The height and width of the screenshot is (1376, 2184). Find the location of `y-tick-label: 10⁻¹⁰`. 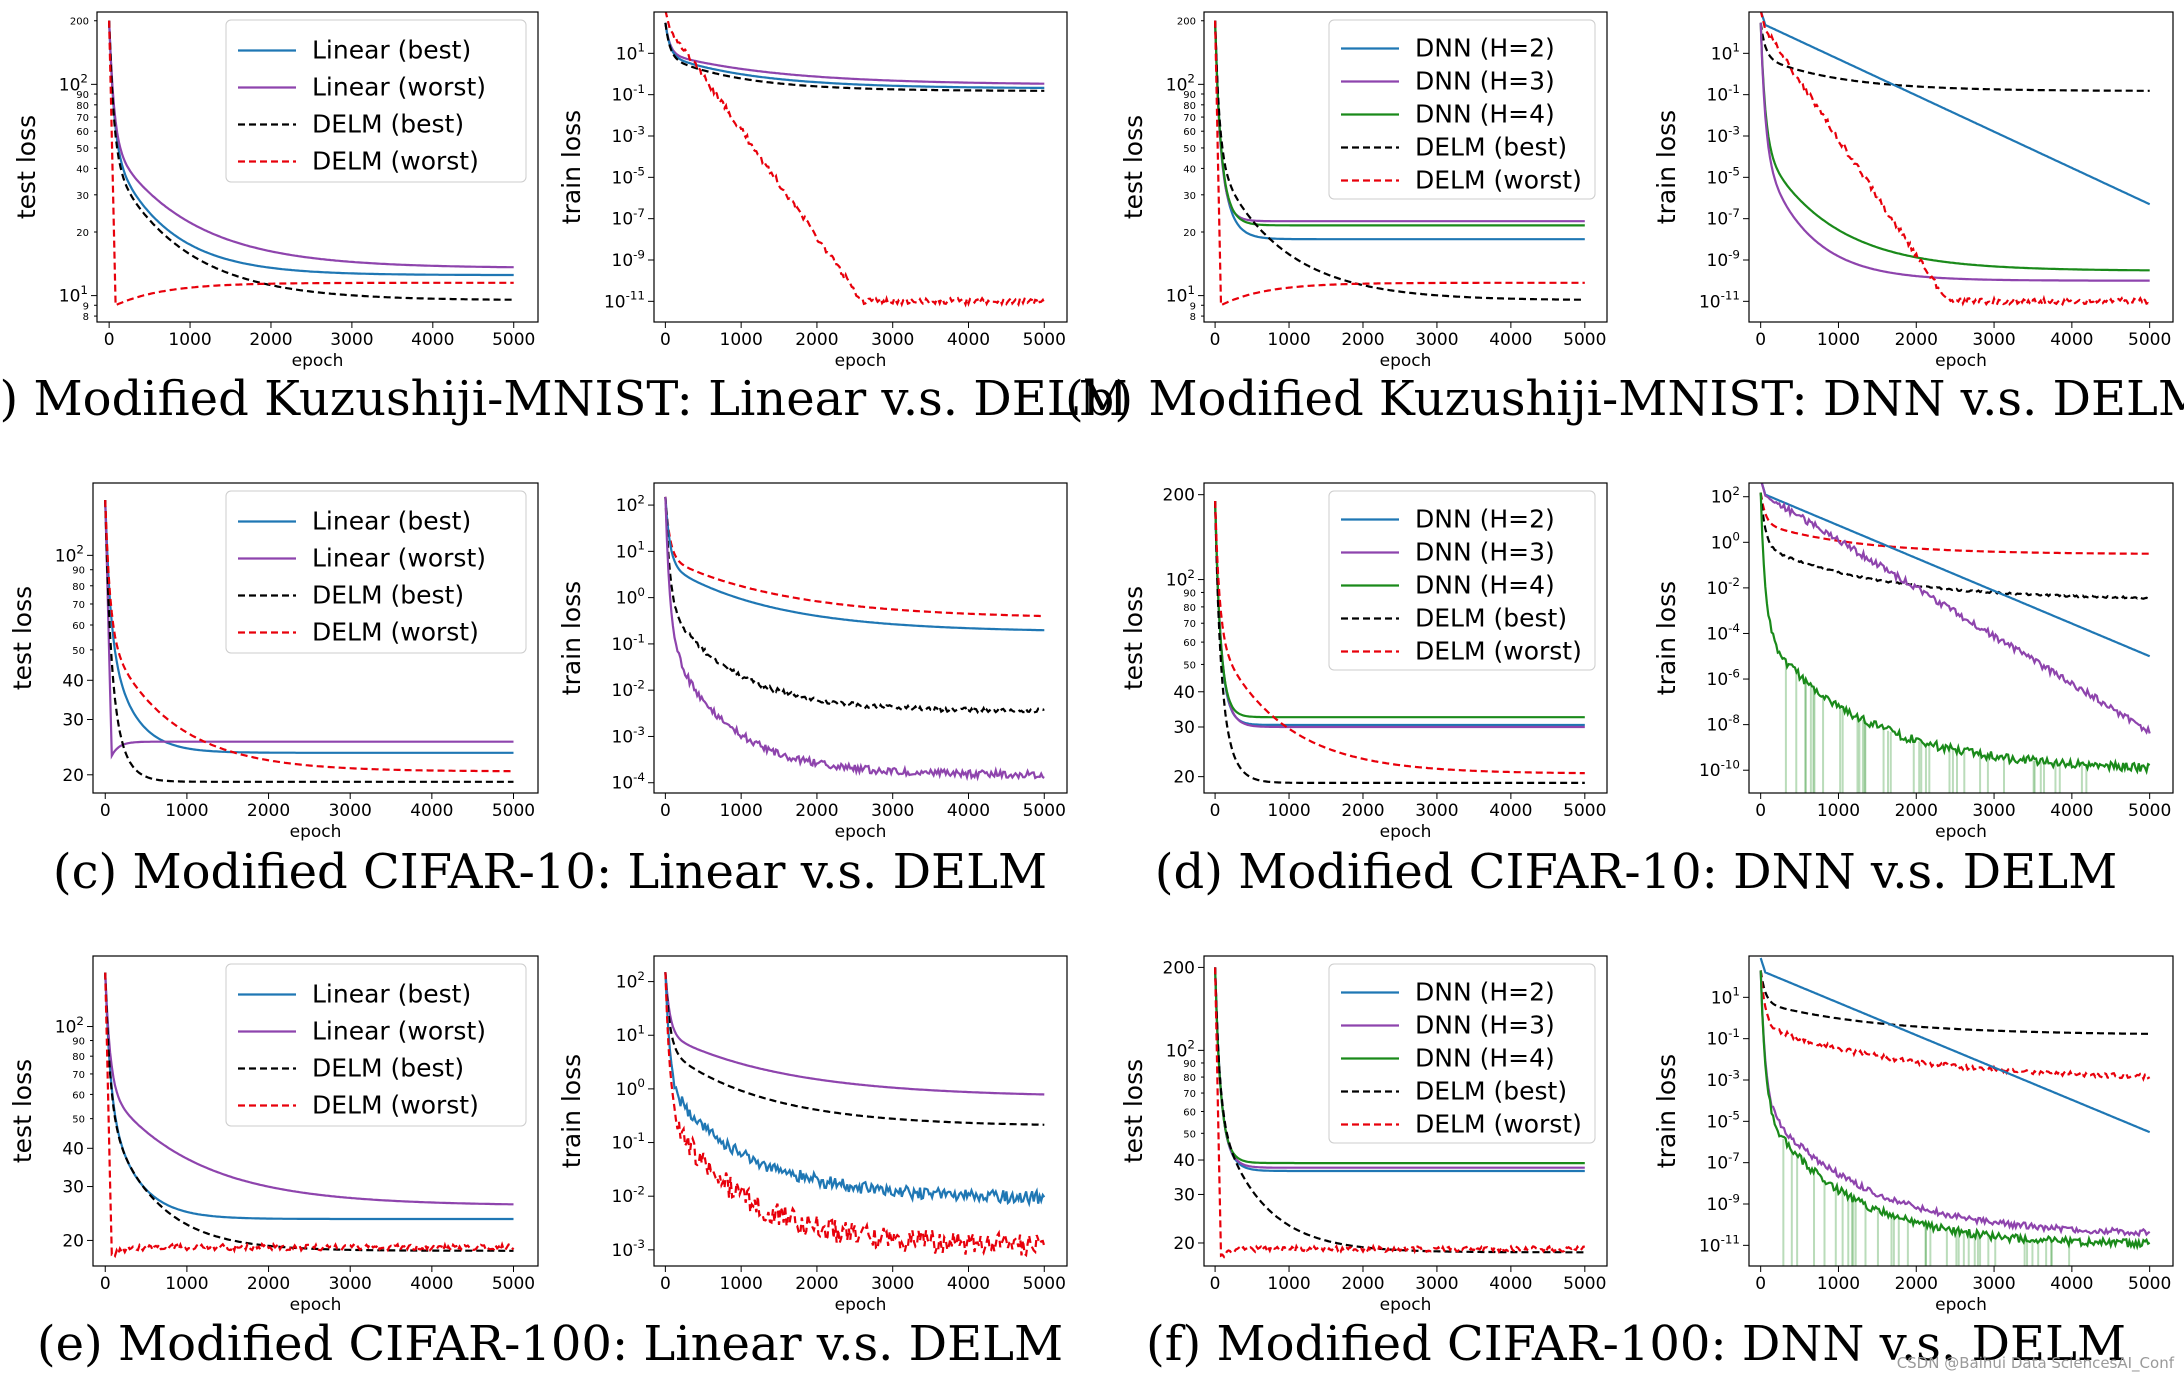

y-tick-label: 10⁻¹⁰ is located at coordinates (1719, 770).